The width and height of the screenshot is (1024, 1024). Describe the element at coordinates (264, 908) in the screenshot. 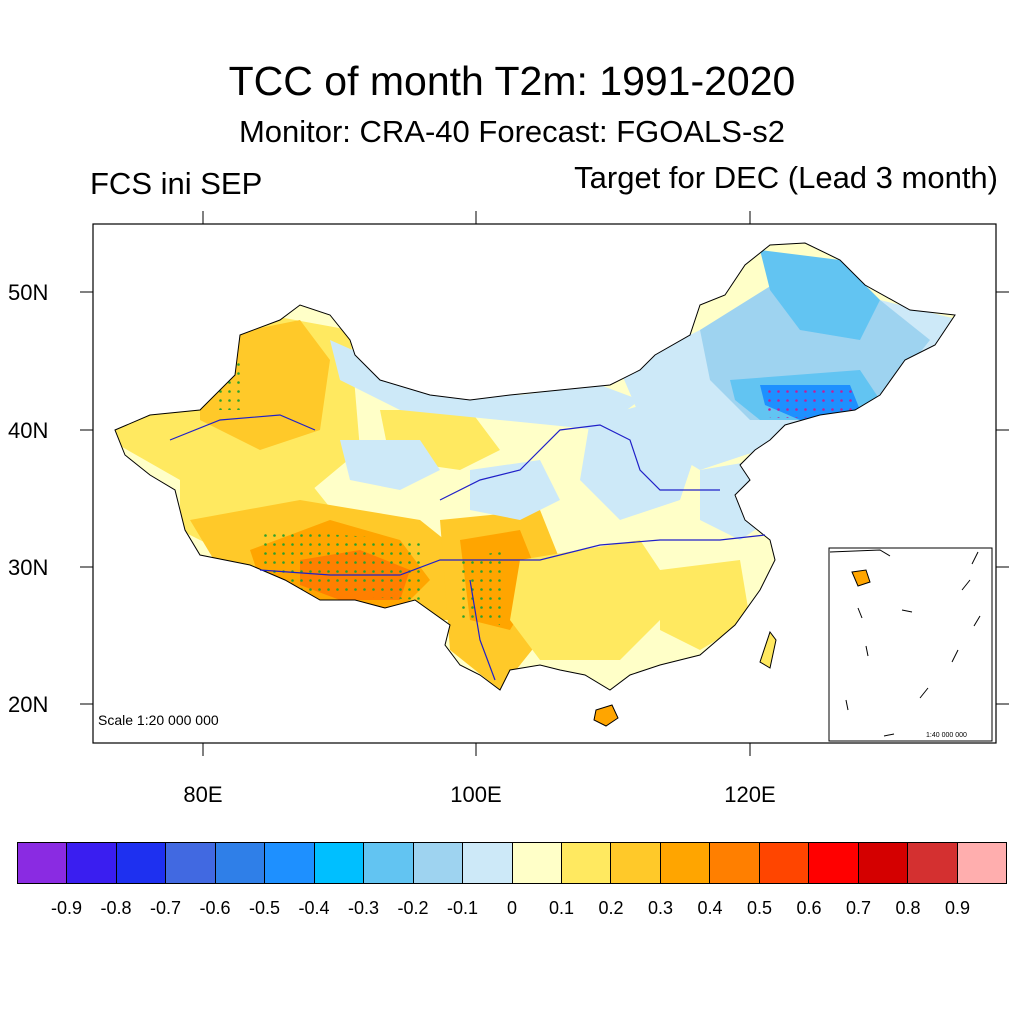

I see `colorbar-label: -0.5` at that location.